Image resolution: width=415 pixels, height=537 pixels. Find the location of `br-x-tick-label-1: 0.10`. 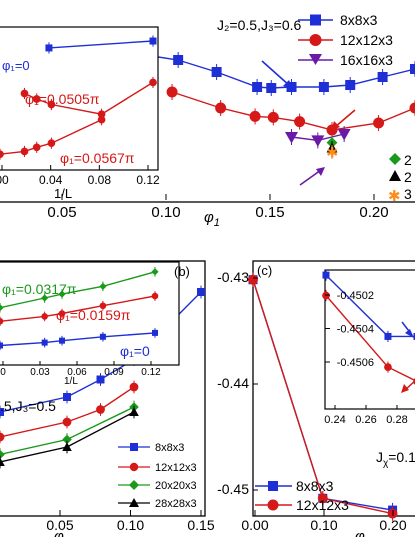

br-x-tick-label-1: 0.10 is located at coordinates (323, 525).